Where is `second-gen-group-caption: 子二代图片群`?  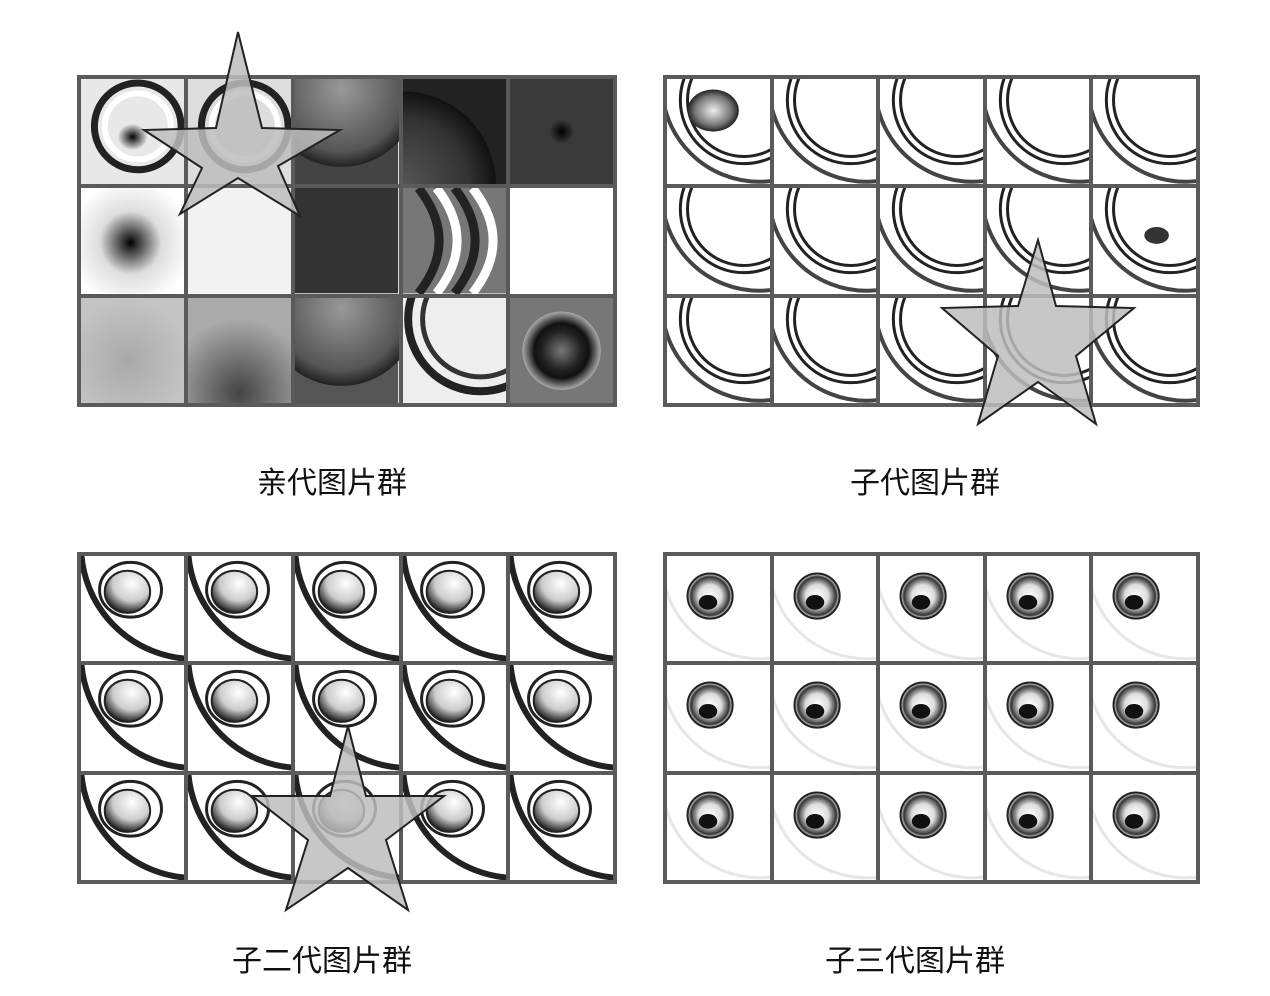
second-gen-group-caption: 子二代图片群 is located at coordinates (322, 961).